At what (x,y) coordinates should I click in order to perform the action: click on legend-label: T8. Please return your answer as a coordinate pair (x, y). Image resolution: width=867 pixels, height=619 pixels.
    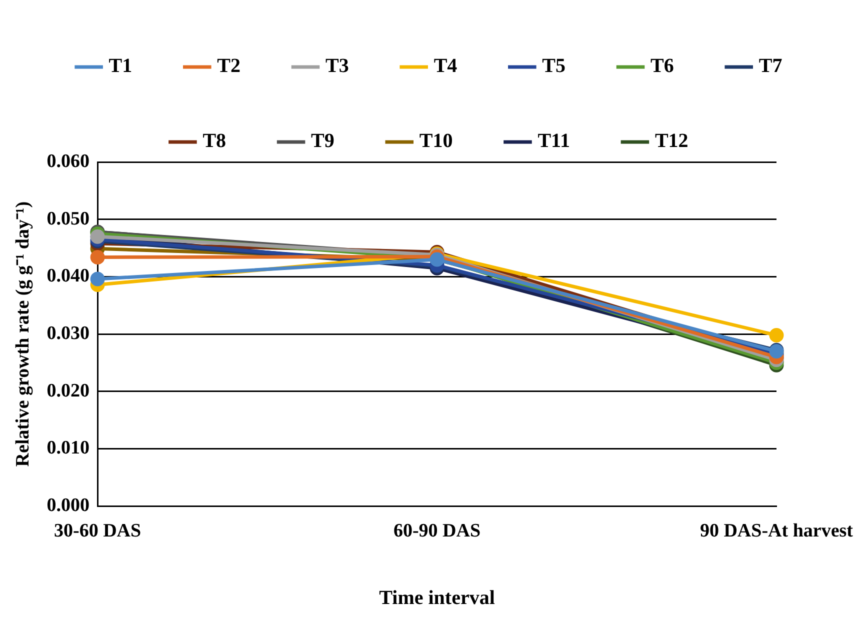
    Looking at the image, I should click on (214, 141).